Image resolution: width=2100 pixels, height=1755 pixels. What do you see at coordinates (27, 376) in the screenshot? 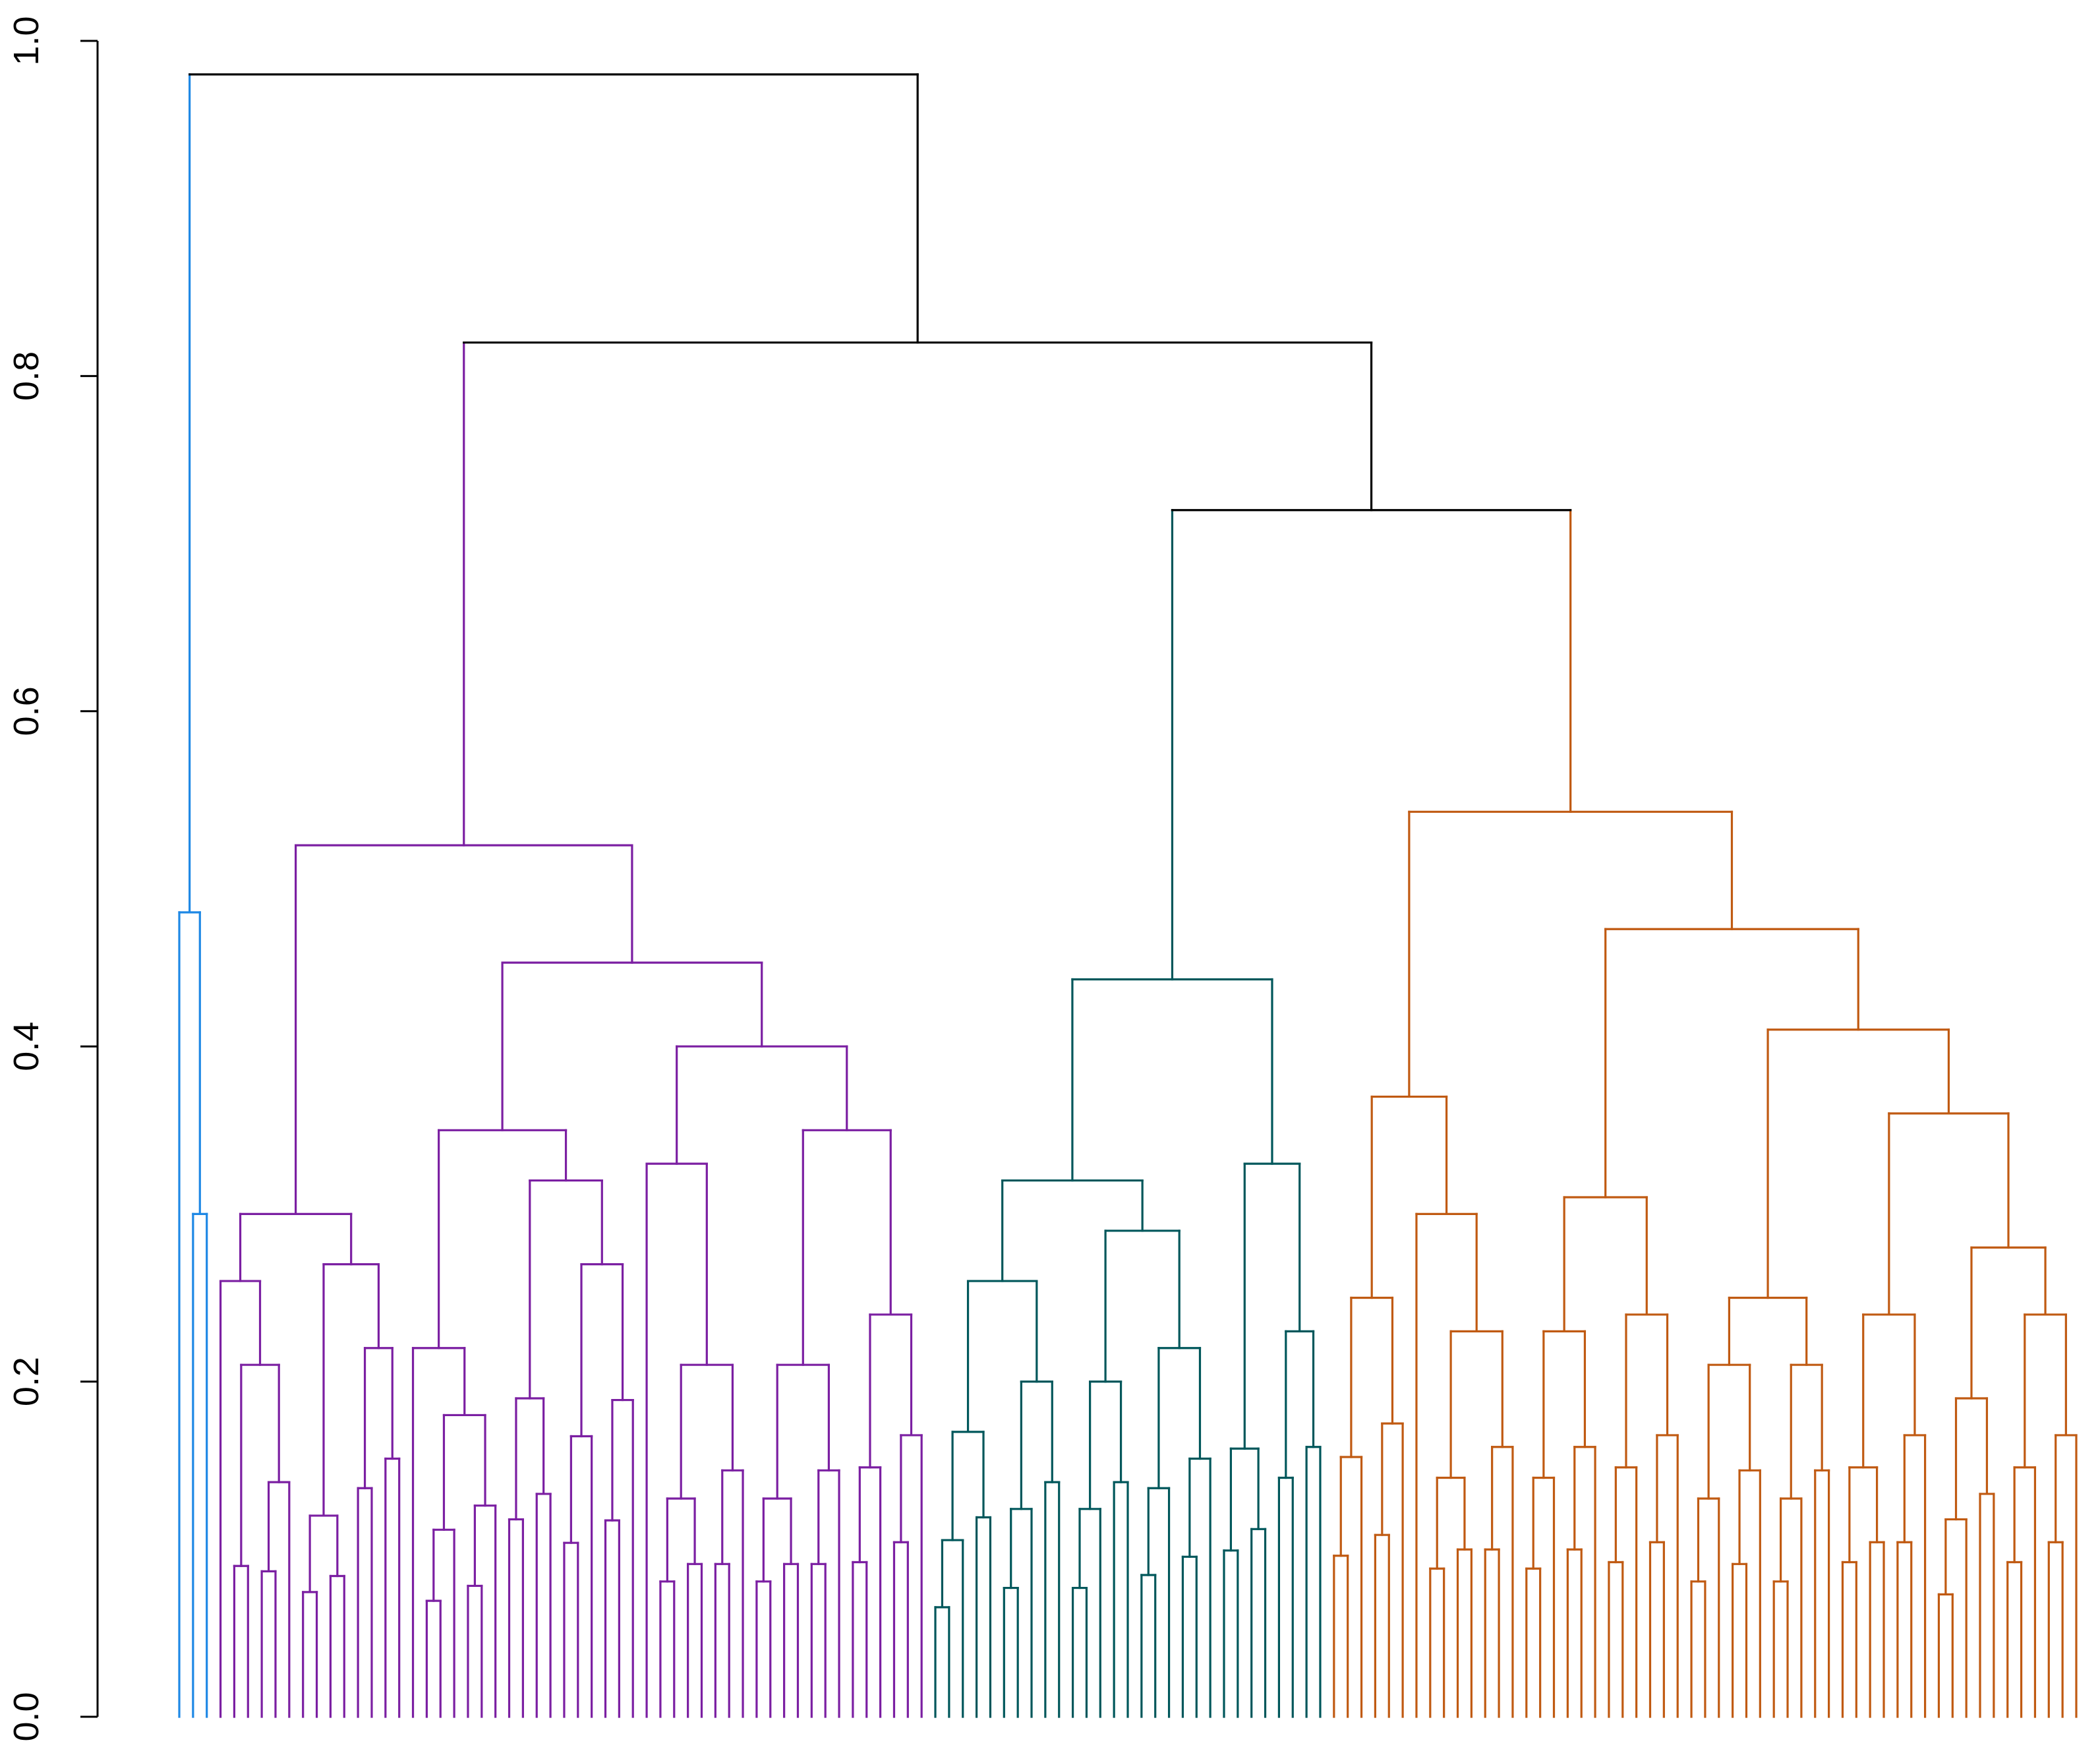
I see `y-tick-label: 0.8` at bounding box center [27, 376].